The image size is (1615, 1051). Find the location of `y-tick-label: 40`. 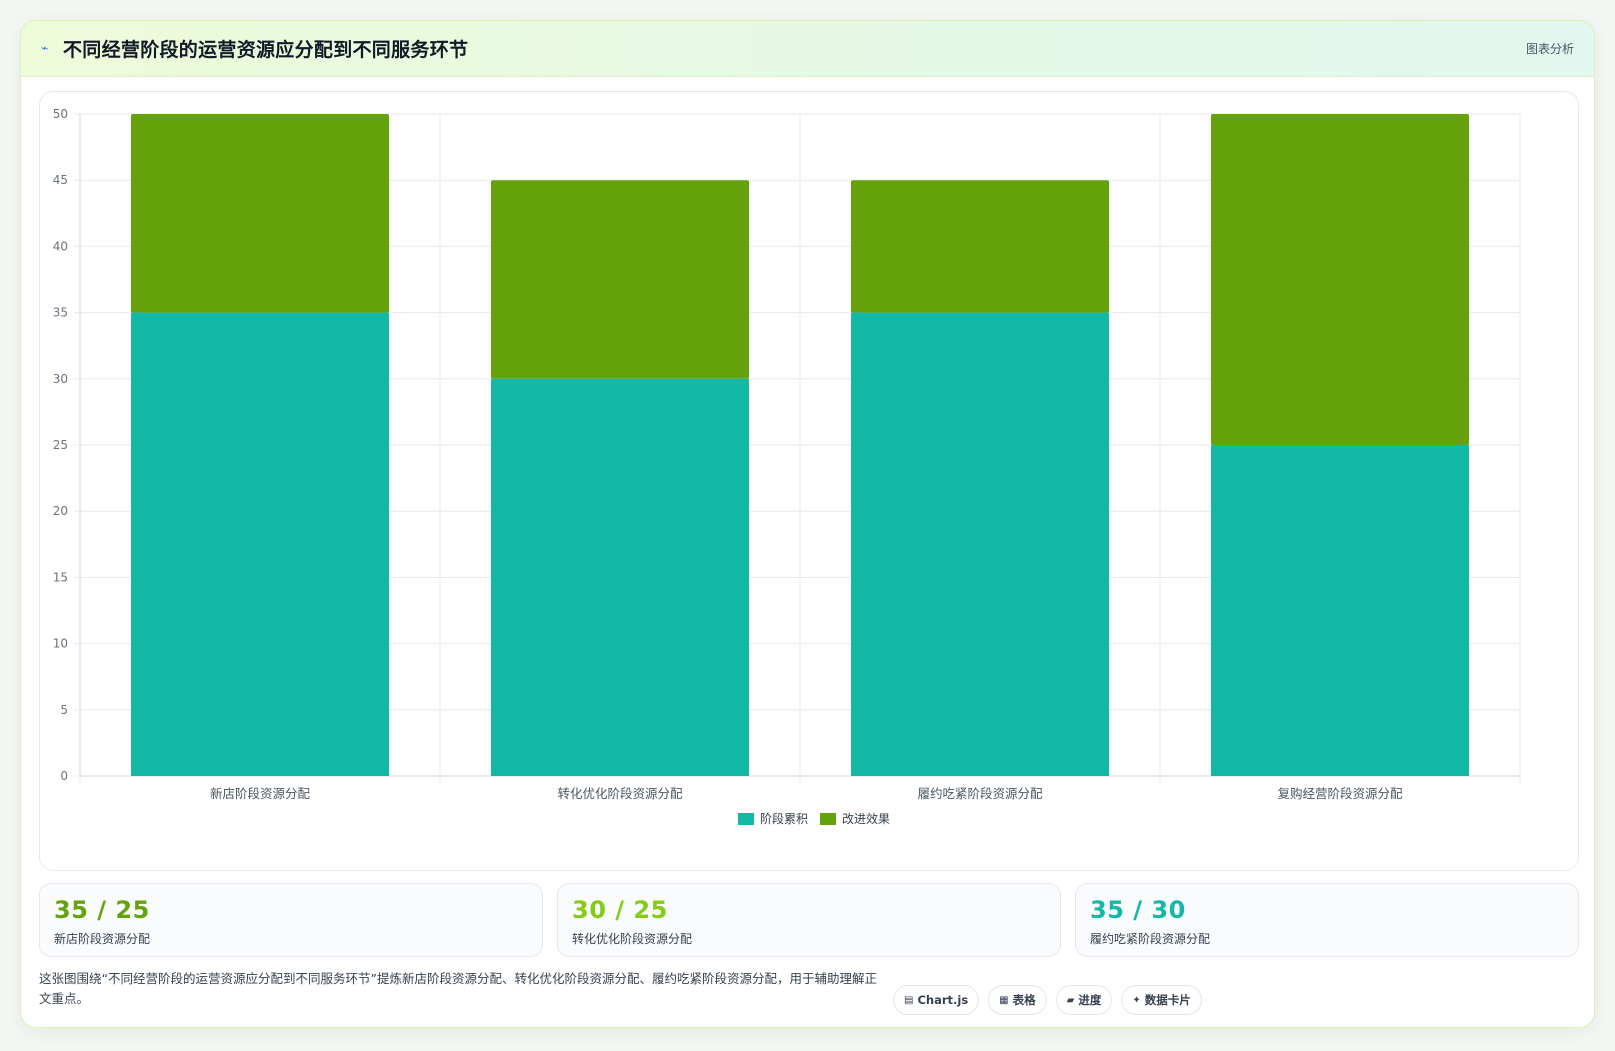

y-tick-label: 40 is located at coordinates (60, 246).